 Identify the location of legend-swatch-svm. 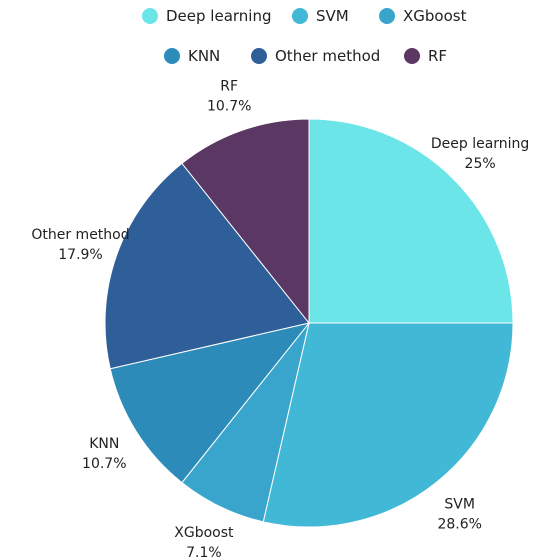
(300, 16).